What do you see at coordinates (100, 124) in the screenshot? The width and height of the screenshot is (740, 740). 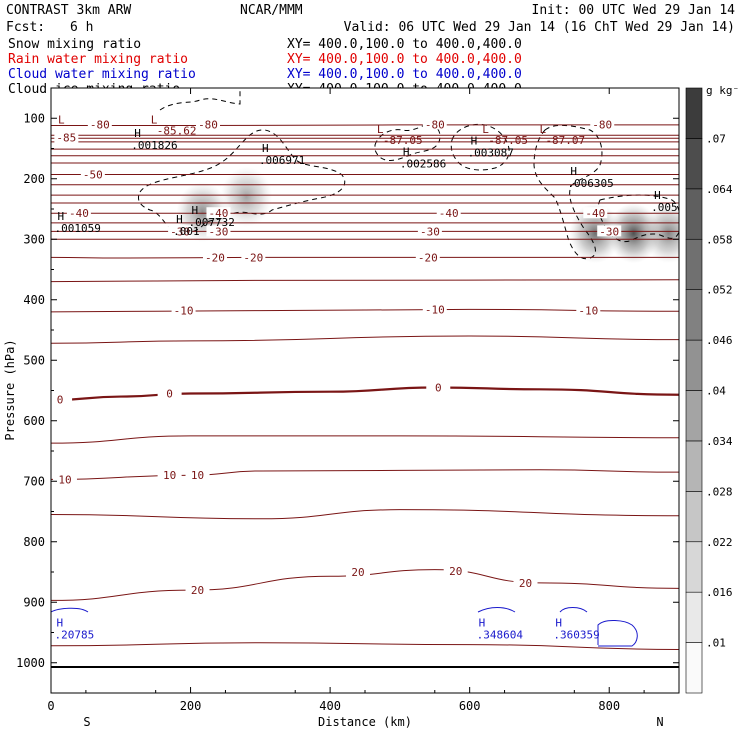 I see `temp-label-0-0: -80` at bounding box center [100, 124].